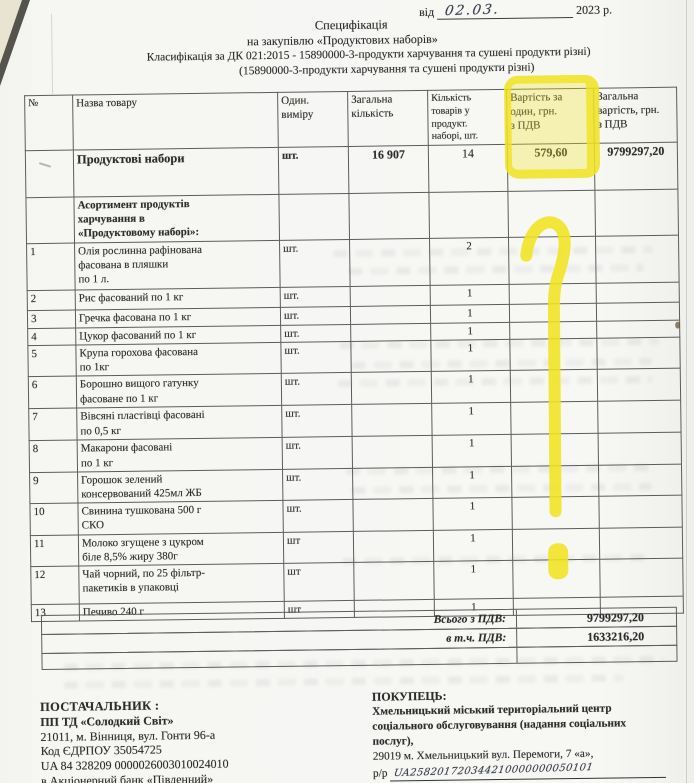  What do you see at coordinates (636, 166) in the screenshot?
I see `cell-total-price: 9799297,20` at bounding box center [636, 166].